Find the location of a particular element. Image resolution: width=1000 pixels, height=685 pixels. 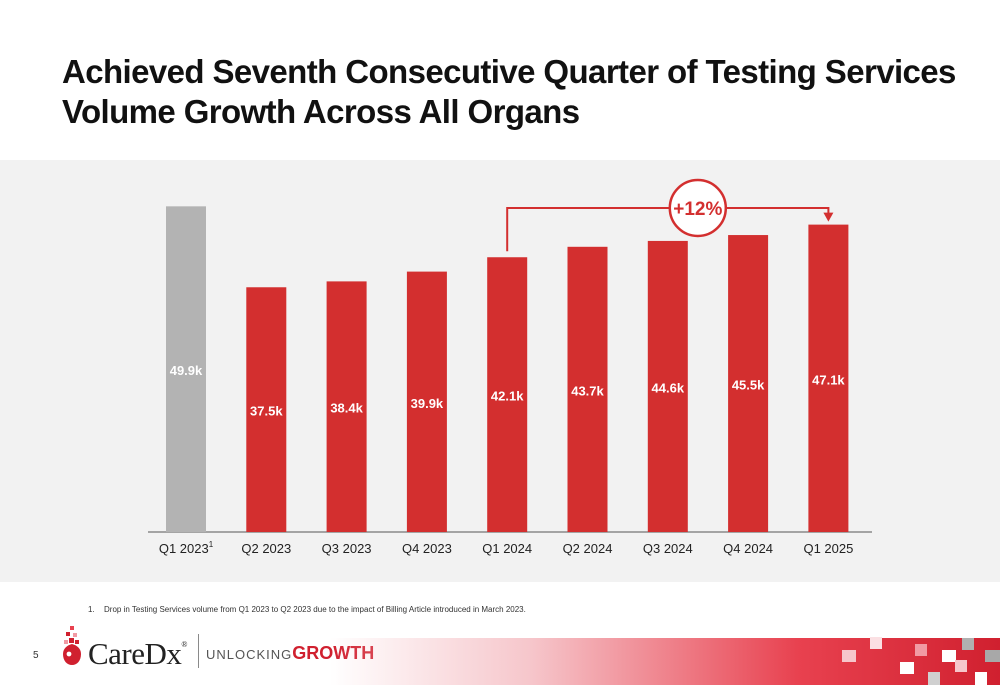

x-tick-label: Q1 2024 is located at coordinates (507, 548).